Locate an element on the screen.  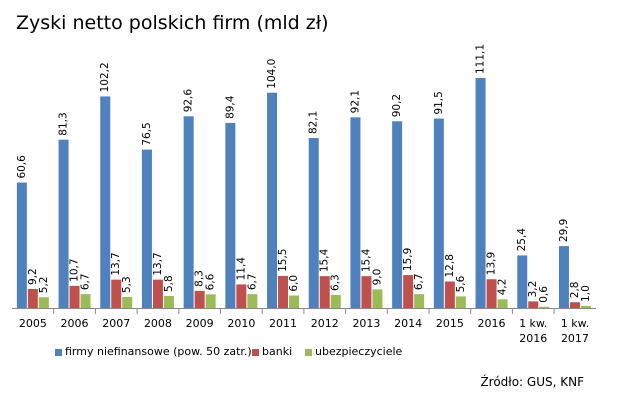
x-tick-label: 2016 is located at coordinates (491, 323).